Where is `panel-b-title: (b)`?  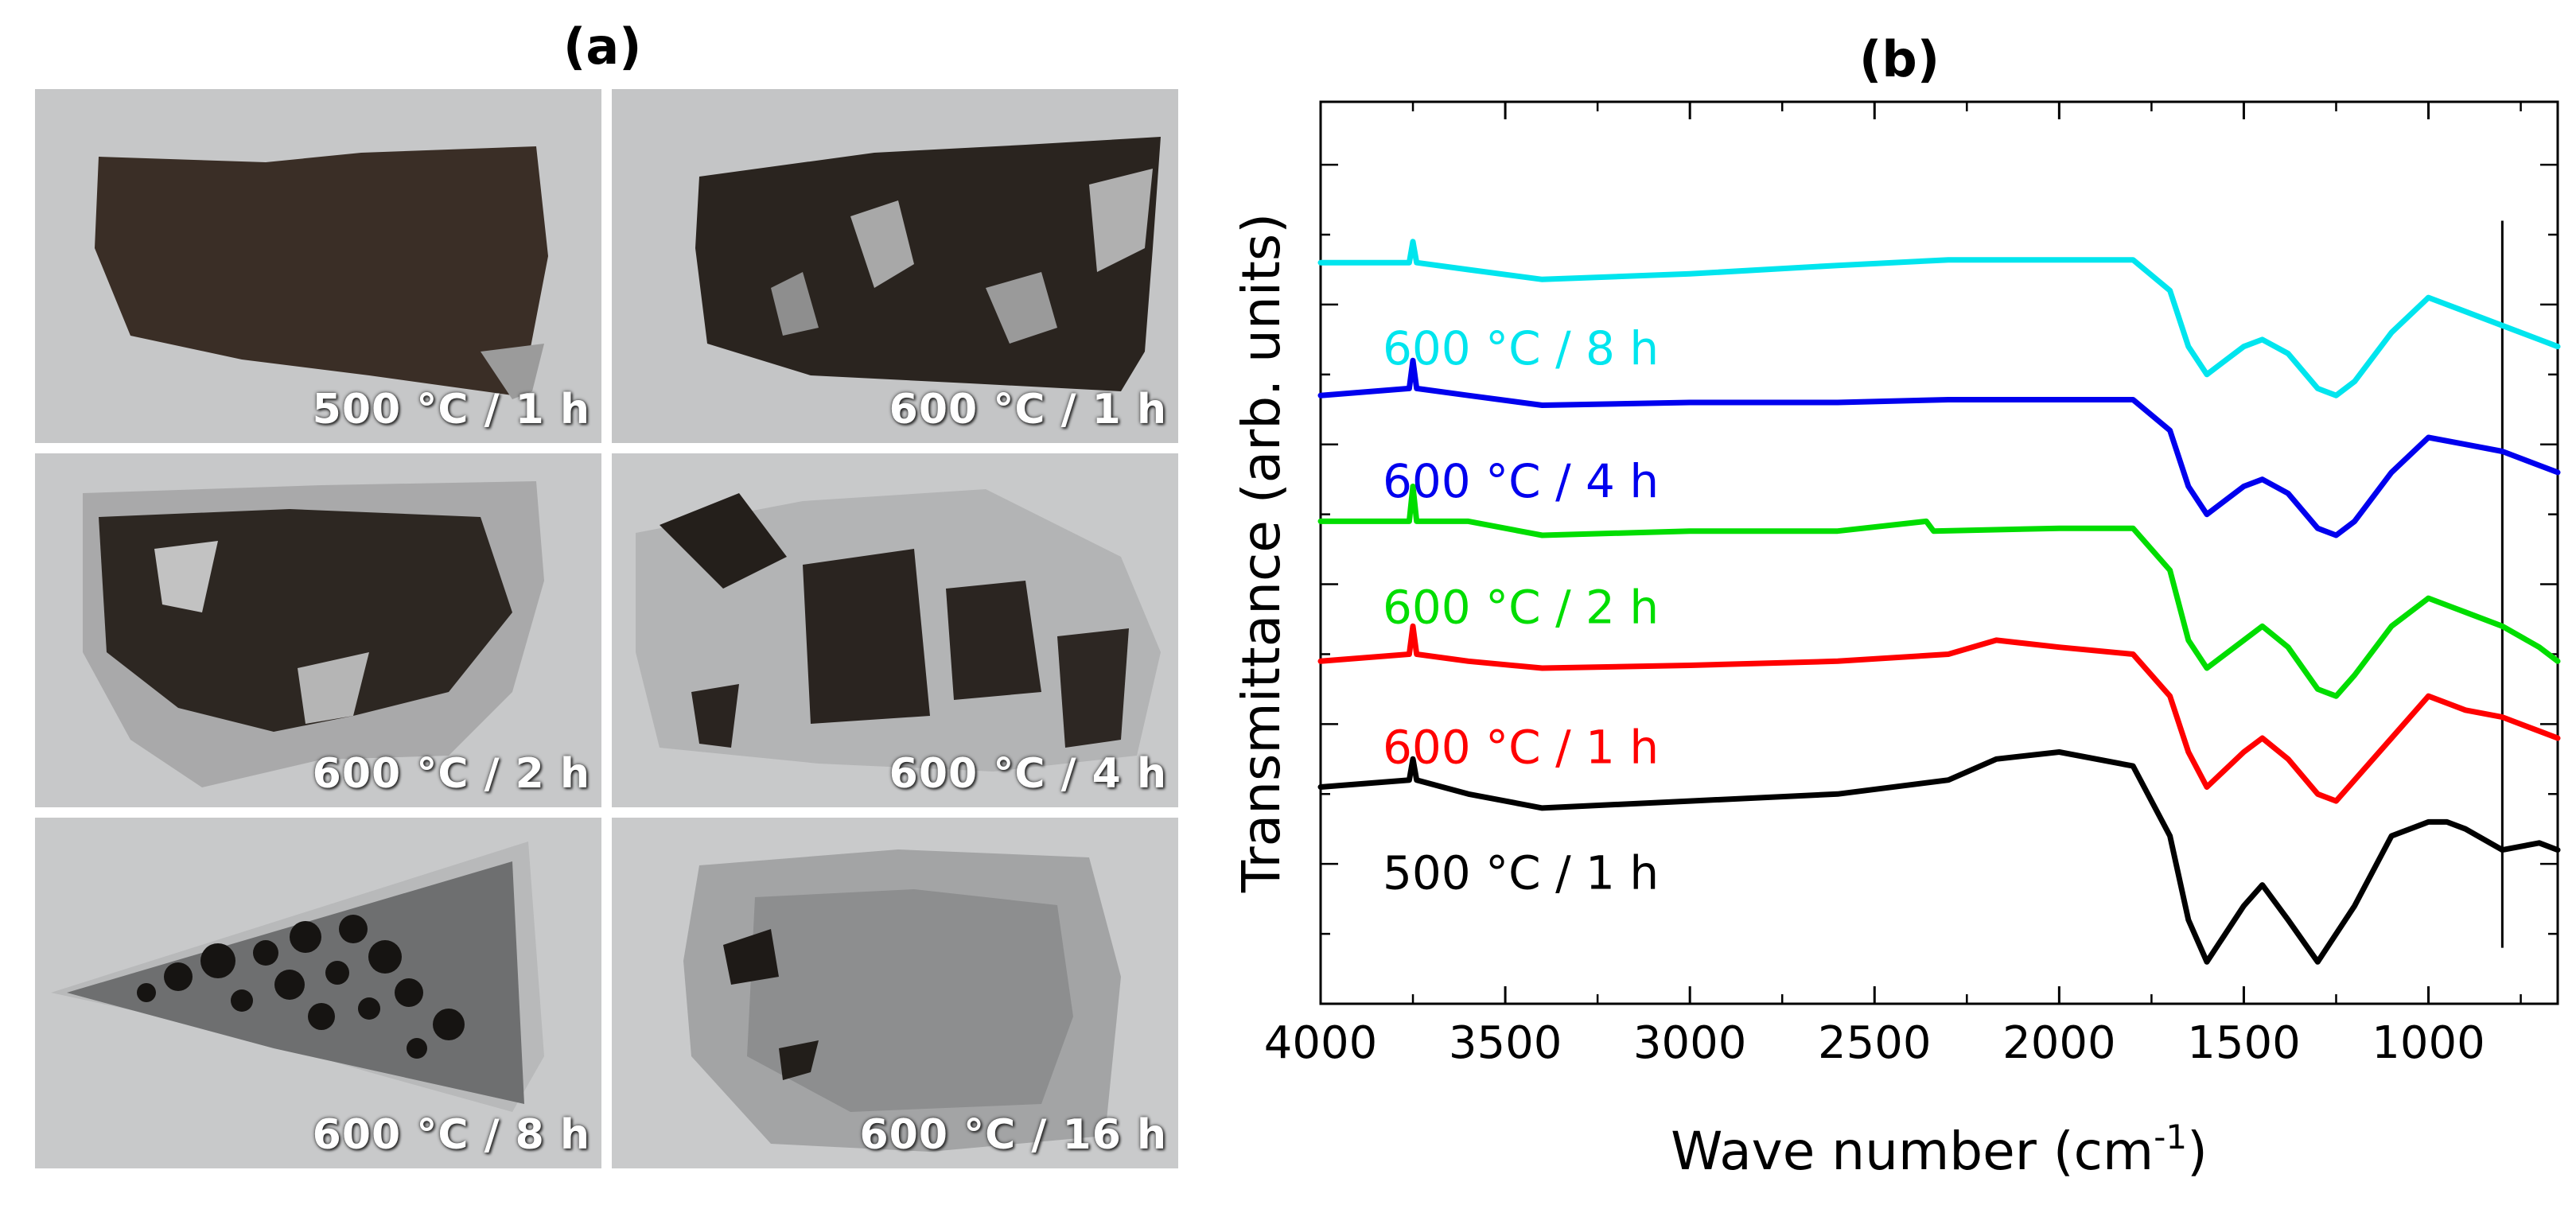
panel-b-title: (b) is located at coordinates (1900, 59).